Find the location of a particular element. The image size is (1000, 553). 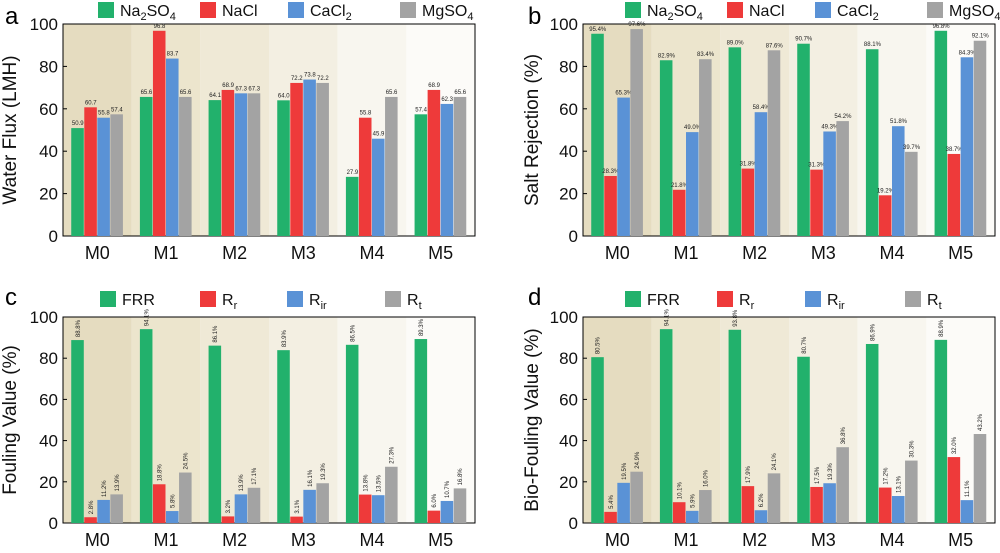

data-label: 49.3% is located at coordinates (830, 127).